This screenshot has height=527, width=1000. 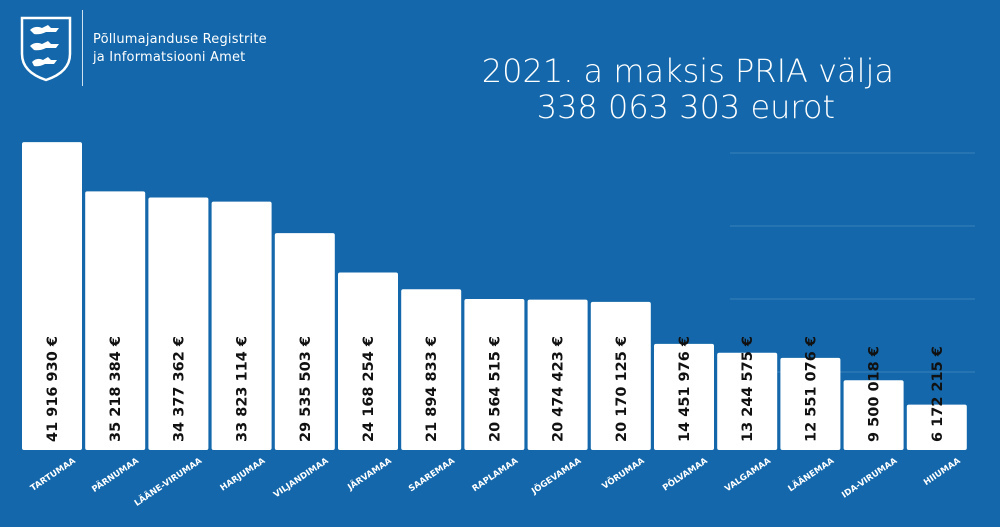 I want to click on category-label: PÄRNUMAA, so click(x=115, y=475).